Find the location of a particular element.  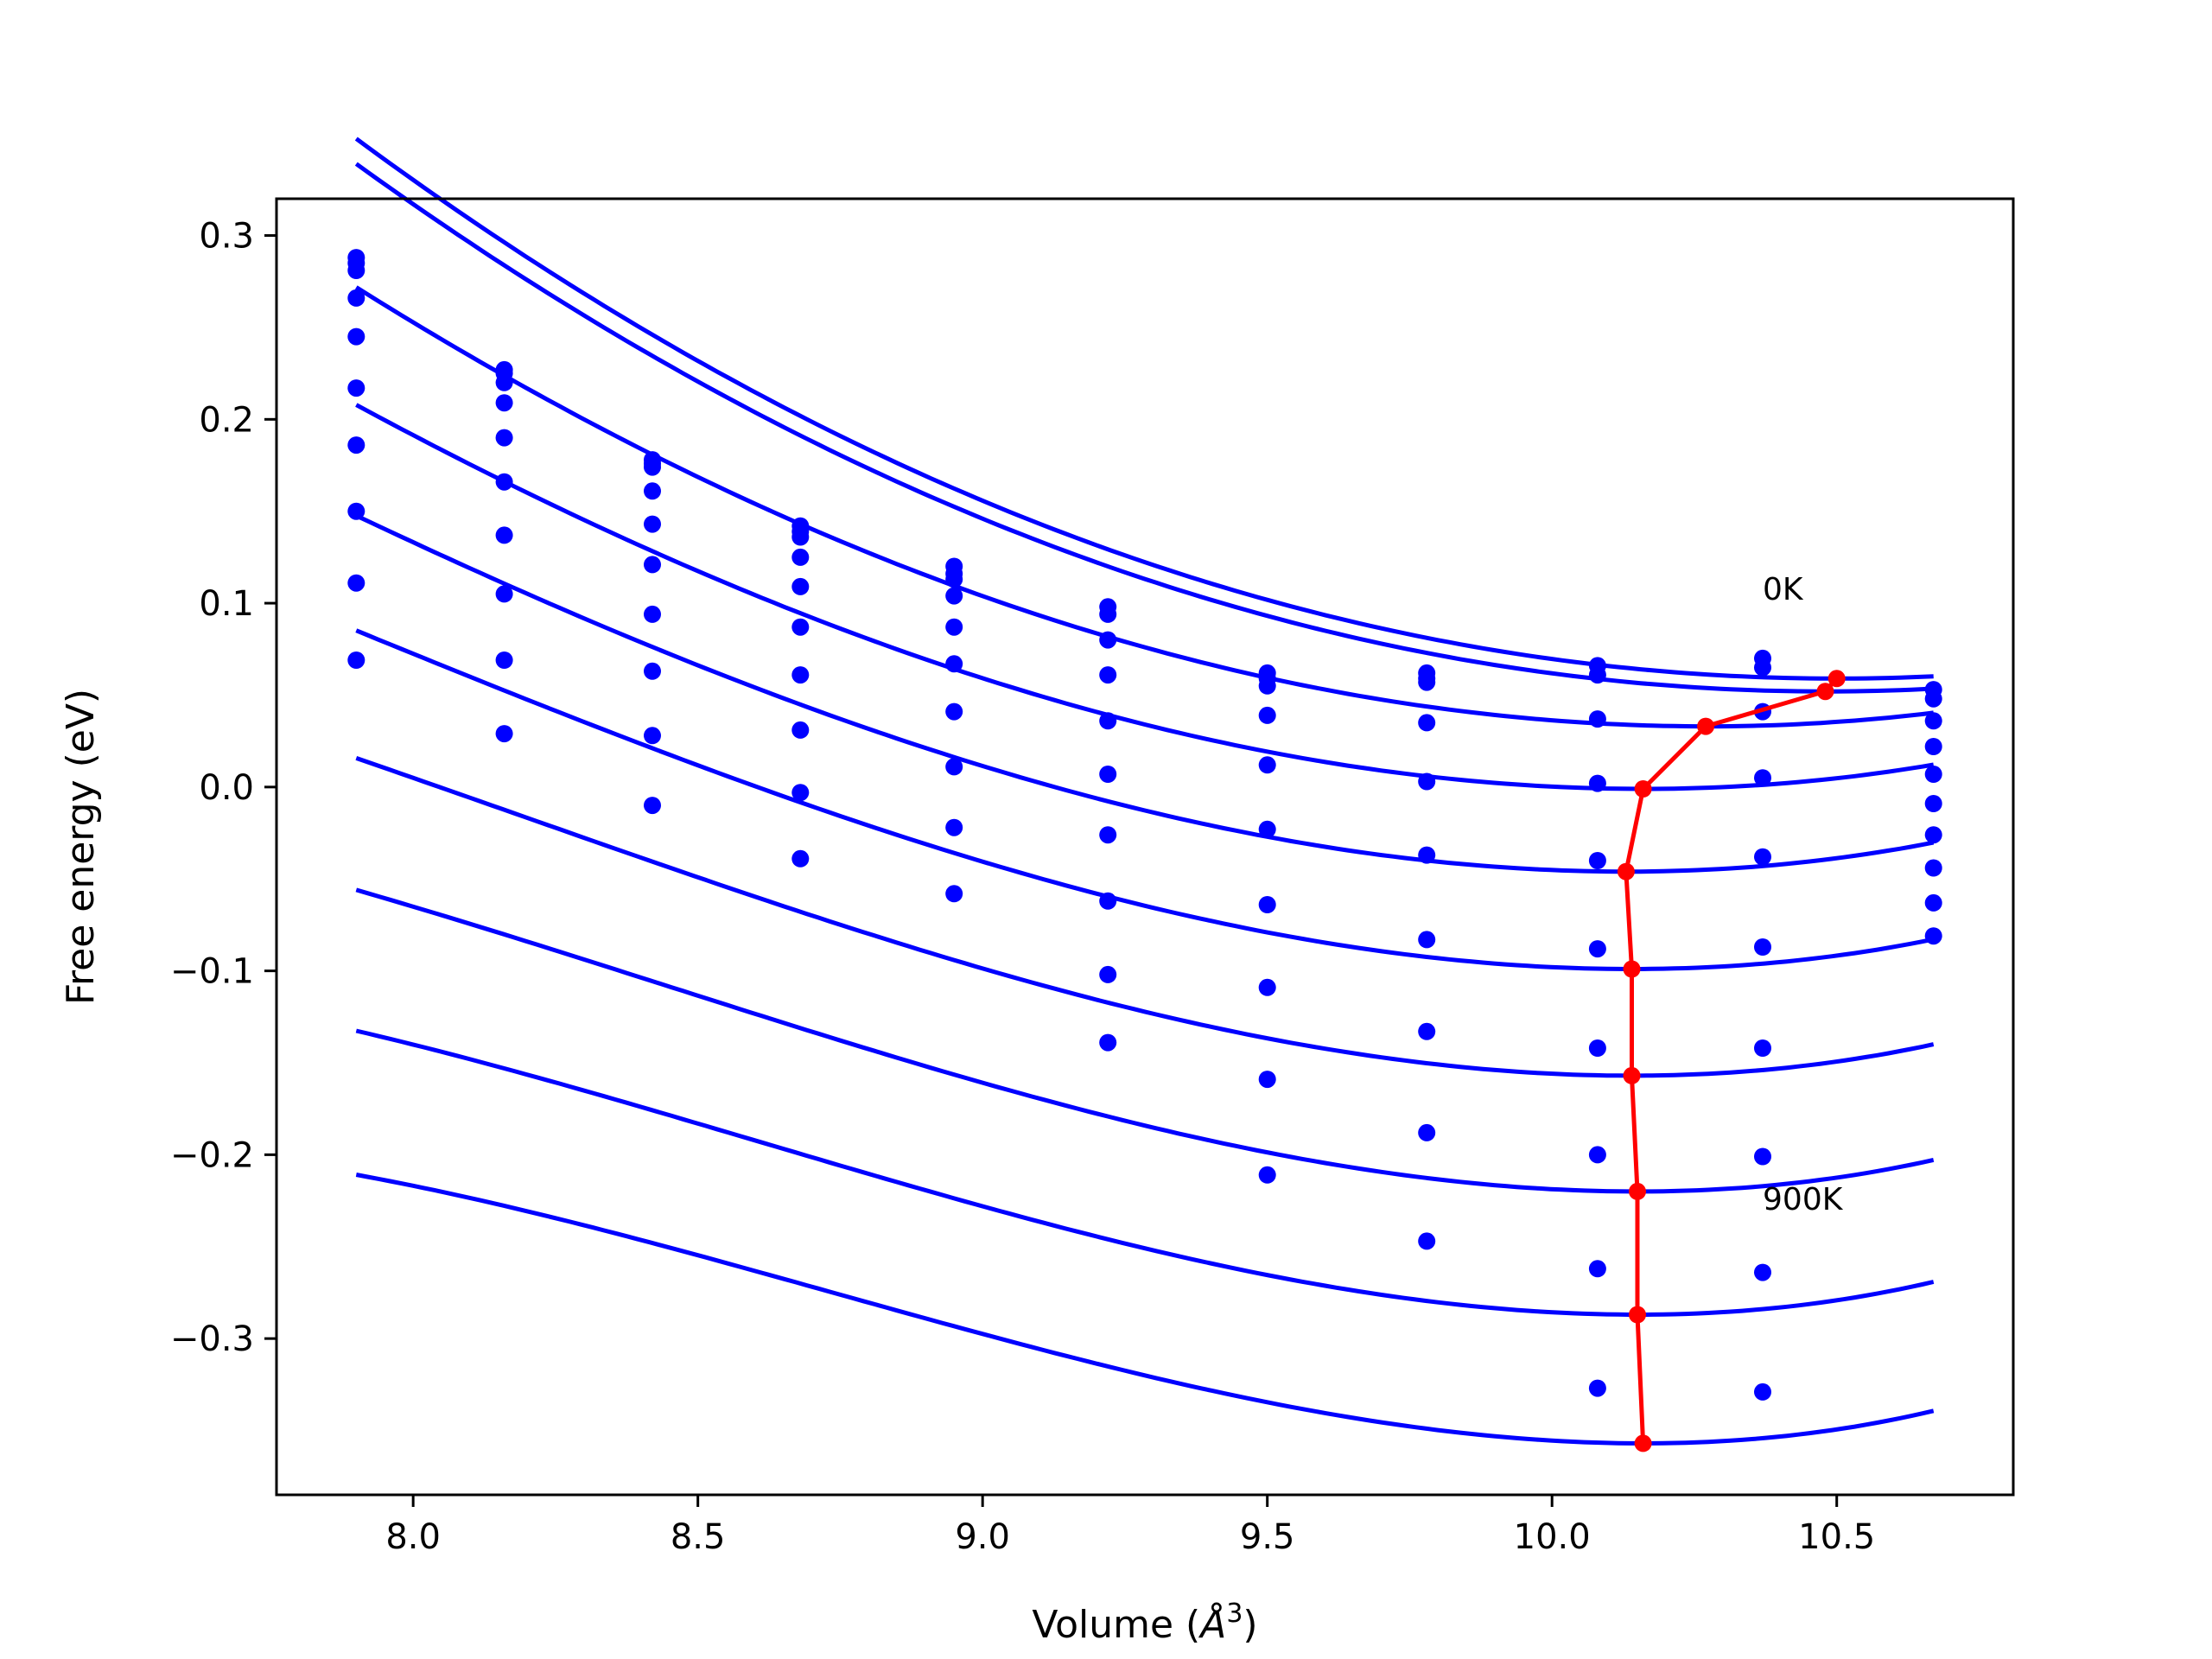

y-tick-label: −0.1 is located at coordinates (212, 972).